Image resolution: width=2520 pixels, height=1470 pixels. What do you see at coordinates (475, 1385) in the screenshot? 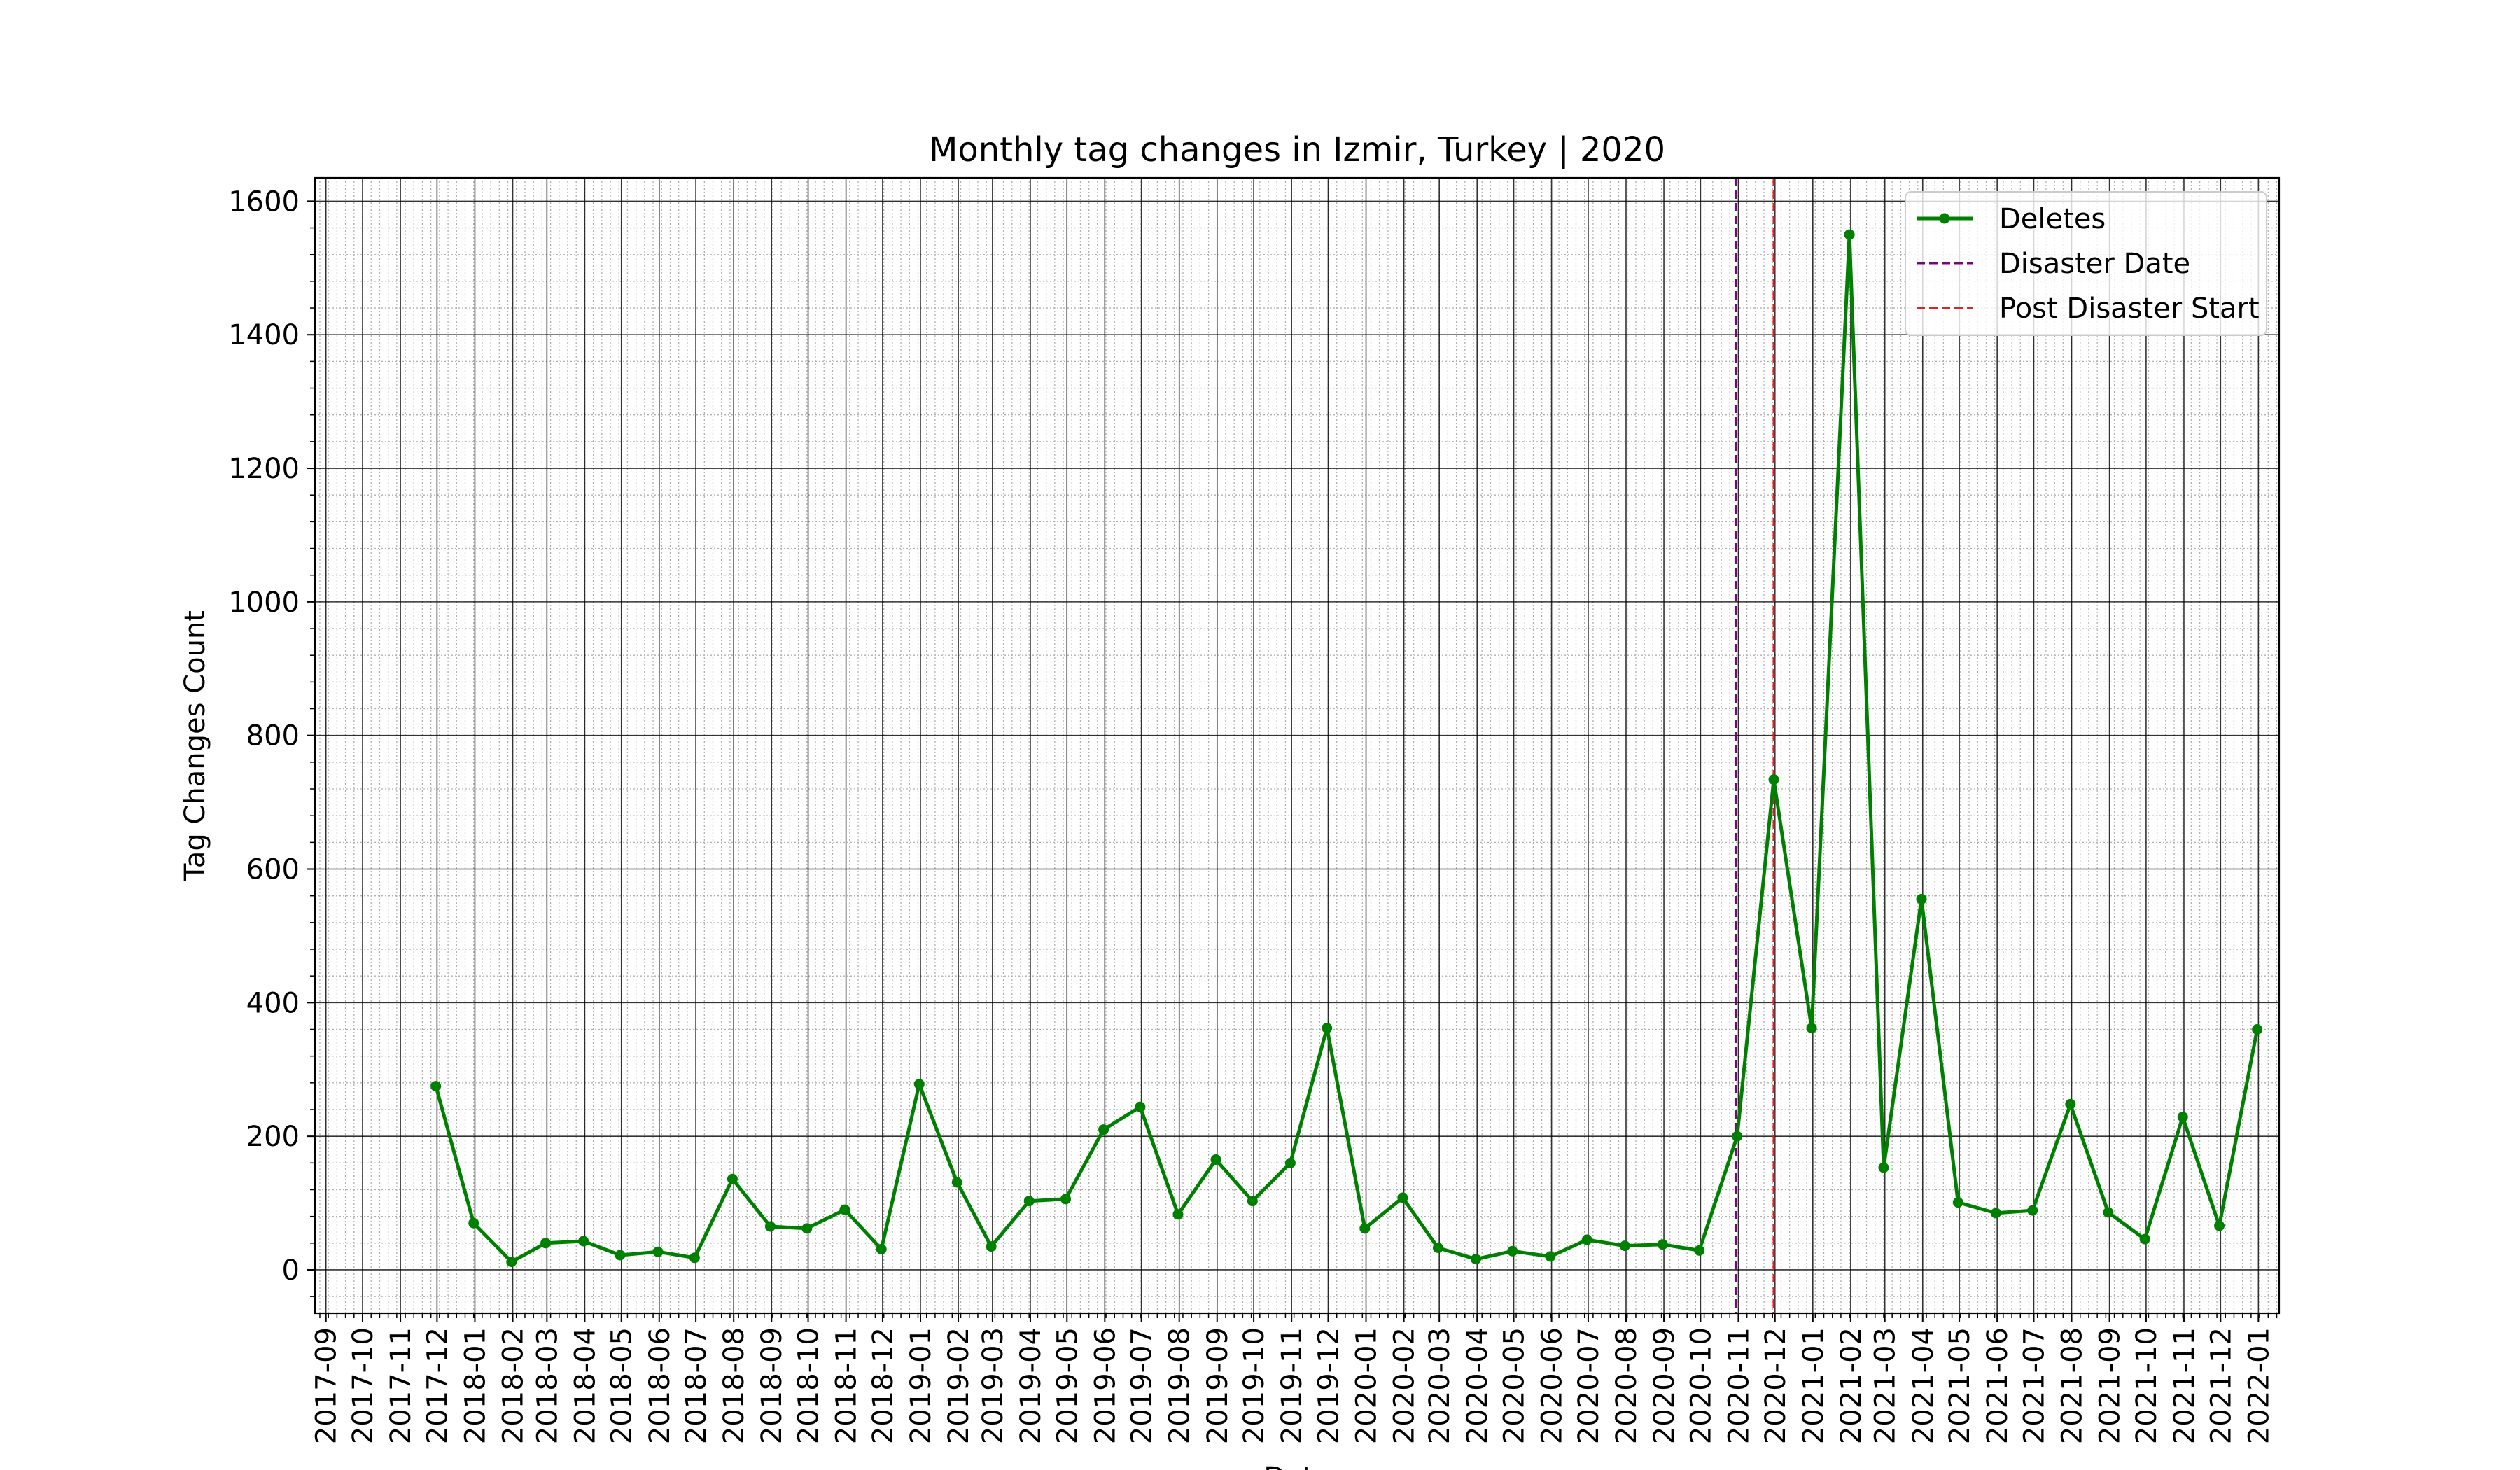
I see `x-tick-label: 2018-01` at bounding box center [475, 1385].